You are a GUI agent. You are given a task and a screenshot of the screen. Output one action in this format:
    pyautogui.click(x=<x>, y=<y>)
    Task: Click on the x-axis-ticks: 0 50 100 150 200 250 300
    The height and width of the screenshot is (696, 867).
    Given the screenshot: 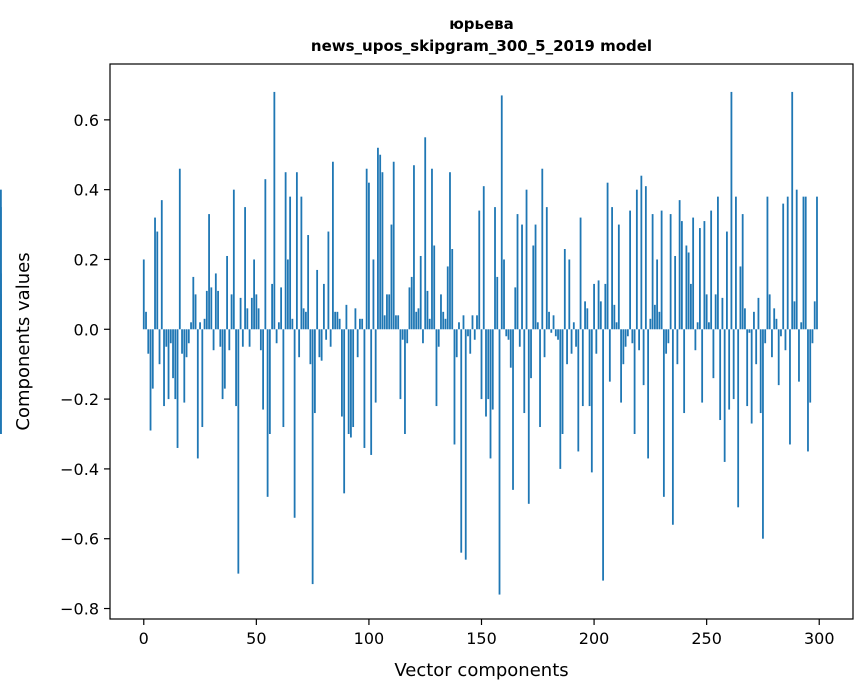 What is the action you would take?
    pyautogui.click(x=487, y=633)
    